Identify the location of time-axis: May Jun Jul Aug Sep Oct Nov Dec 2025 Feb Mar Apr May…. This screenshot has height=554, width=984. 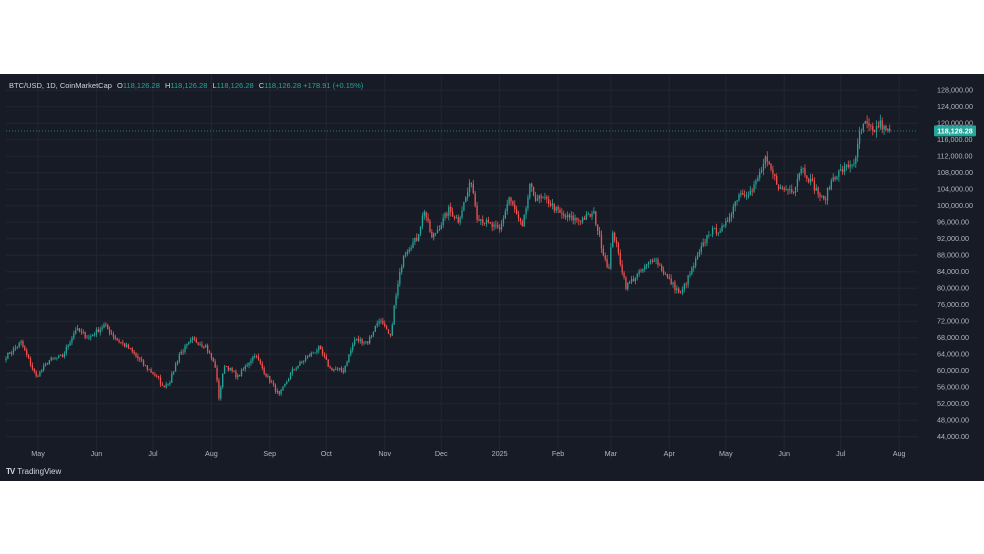
(468, 453).